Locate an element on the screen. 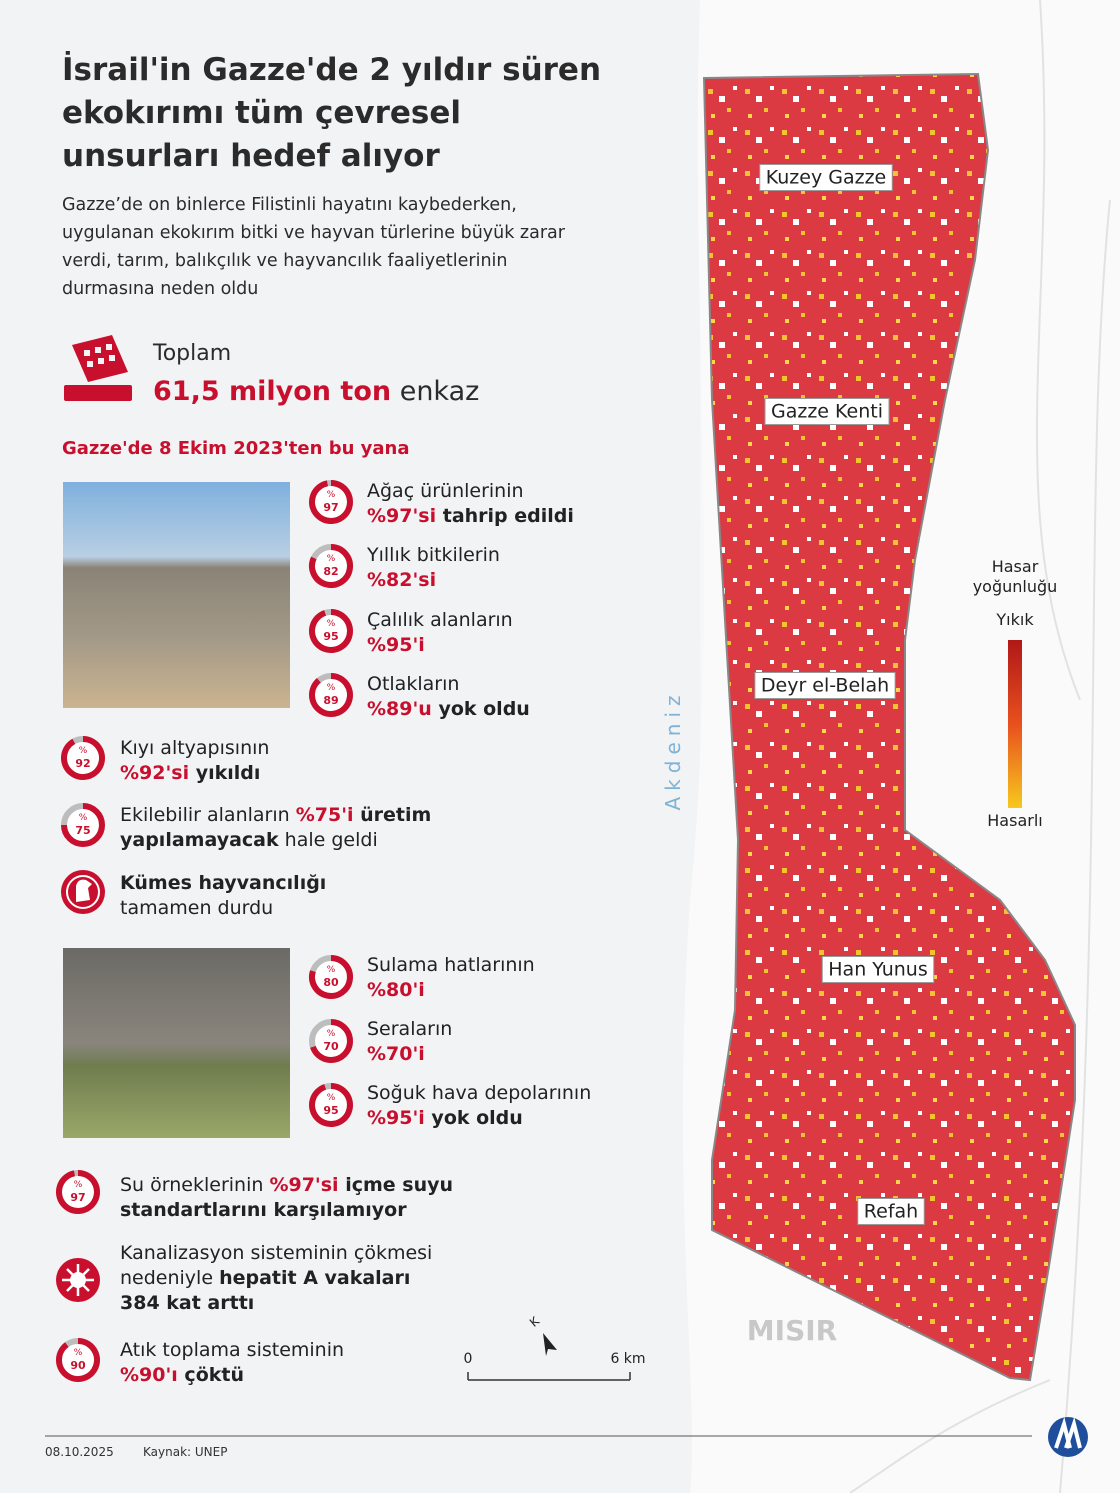  logo is located at coordinates (1068, 1436).